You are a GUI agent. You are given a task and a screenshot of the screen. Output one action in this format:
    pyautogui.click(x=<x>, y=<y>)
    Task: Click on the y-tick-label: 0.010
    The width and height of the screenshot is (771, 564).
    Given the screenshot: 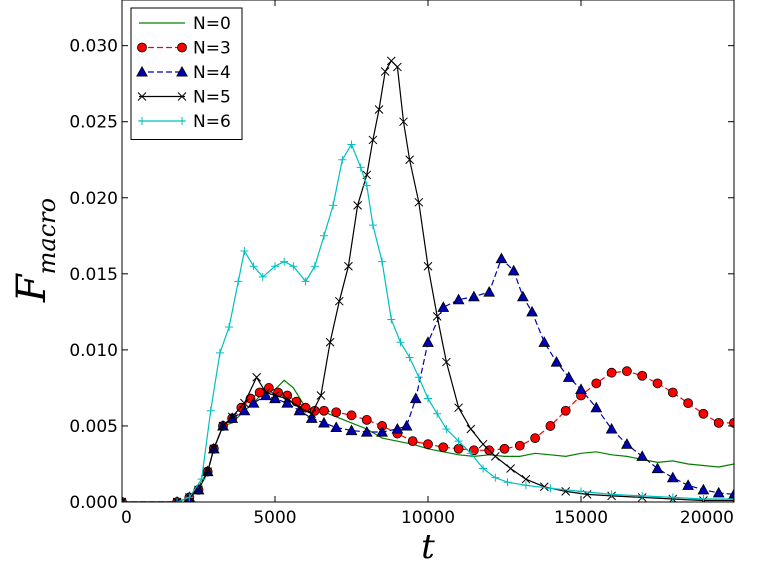 What is the action you would take?
    pyautogui.click(x=93, y=351)
    